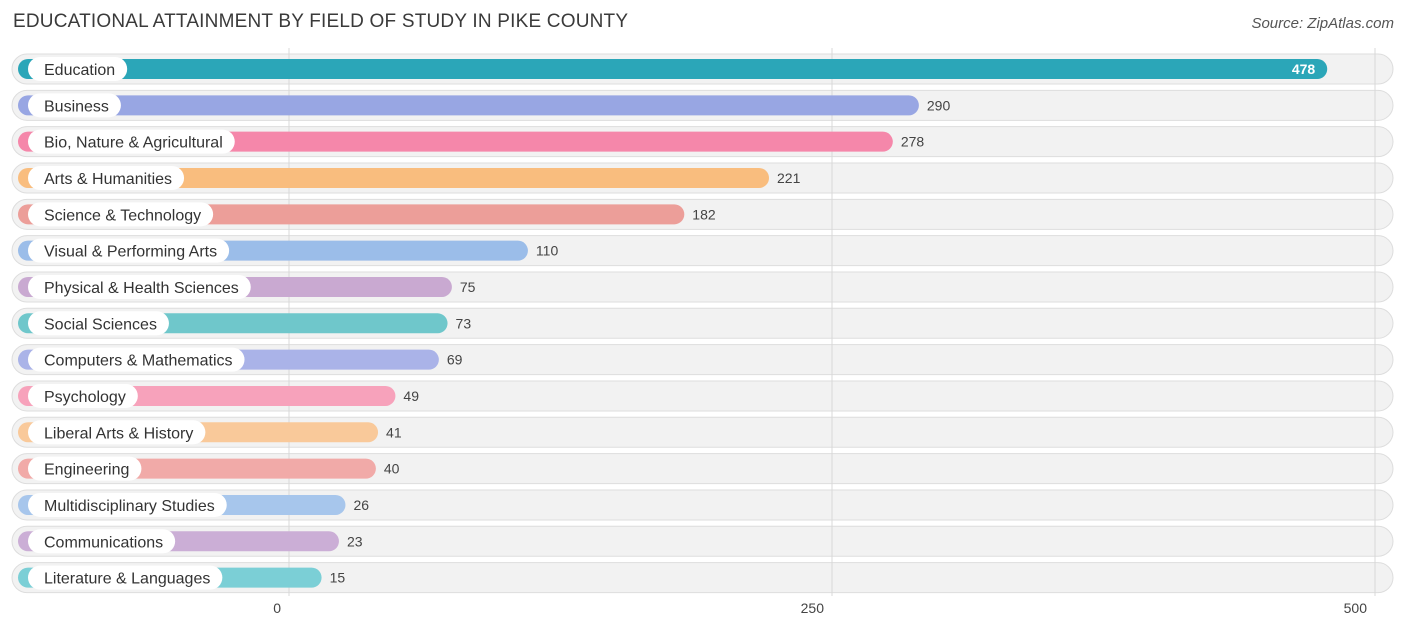 This screenshot has width=1406, height=631. I want to click on x-tick-label: 0, so click(277, 608).